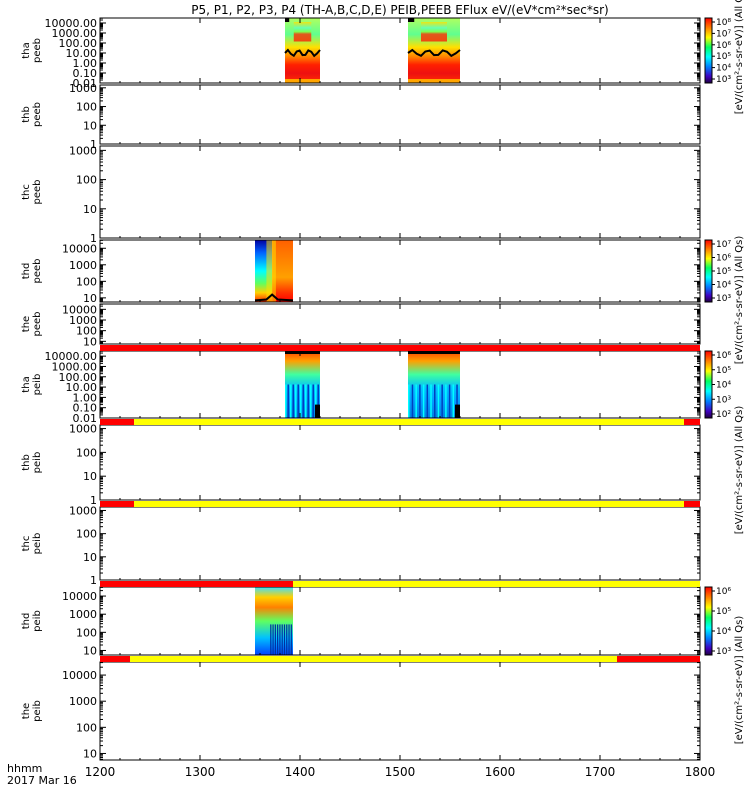  What do you see at coordinates (100, 772) in the screenshot?
I see `x-tick-label: 1200` at bounding box center [100, 772].